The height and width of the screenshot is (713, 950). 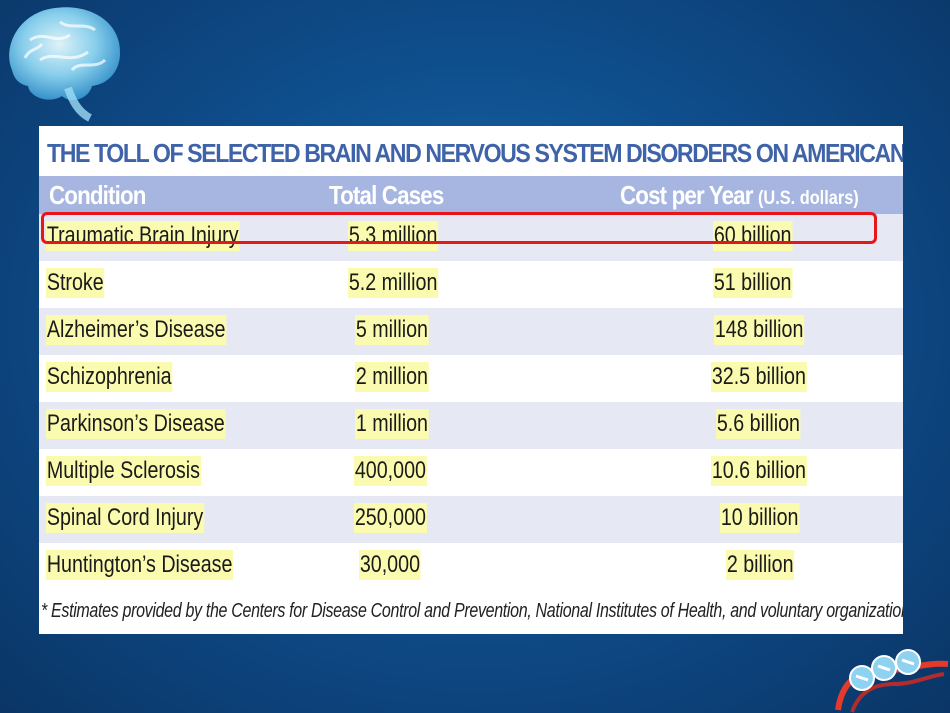 What do you see at coordinates (392, 424) in the screenshot?
I see `cases-cell: 1 million` at bounding box center [392, 424].